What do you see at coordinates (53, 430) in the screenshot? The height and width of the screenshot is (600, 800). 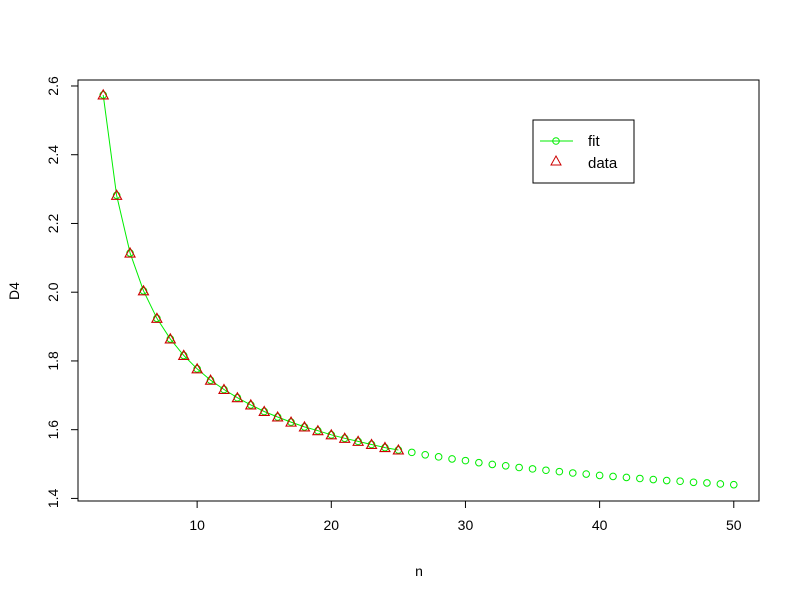 I see `y-tick-label: 1.6` at bounding box center [53, 430].